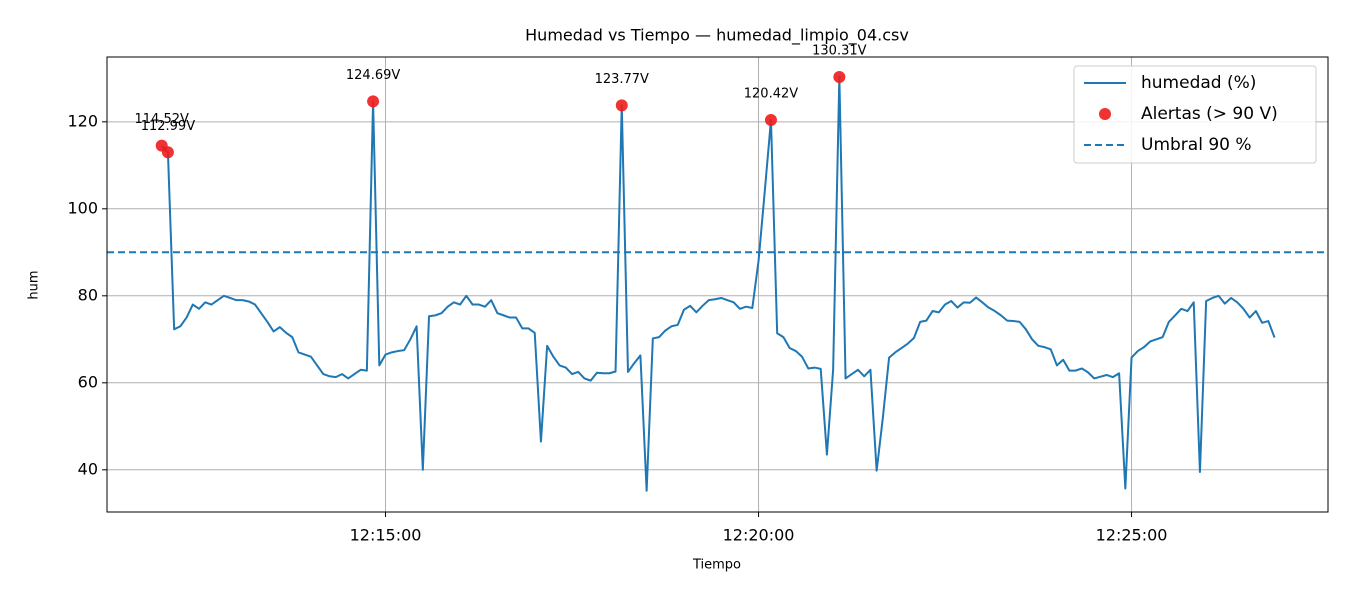 The width and height of the screenshot is (1350, 600). What do you see at coordinates (1132, 535) in the screenshot?
I see `x-tick-label: 12:25:00` at bounding box center [1132, 535].